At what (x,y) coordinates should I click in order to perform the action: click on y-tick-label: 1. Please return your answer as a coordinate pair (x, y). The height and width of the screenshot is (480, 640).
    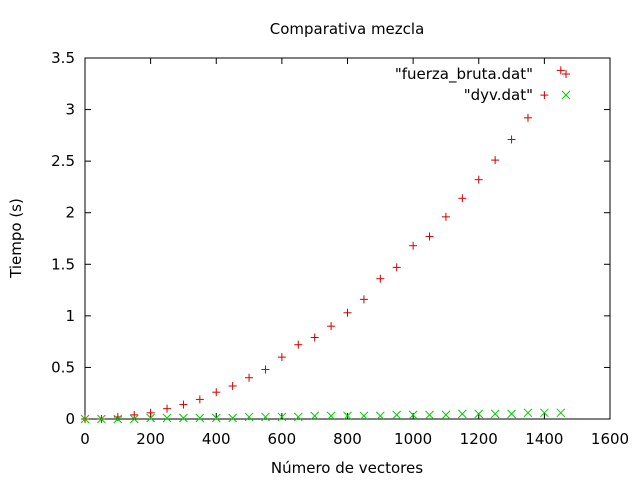
    Looking at the image, I should click on (70, 316).